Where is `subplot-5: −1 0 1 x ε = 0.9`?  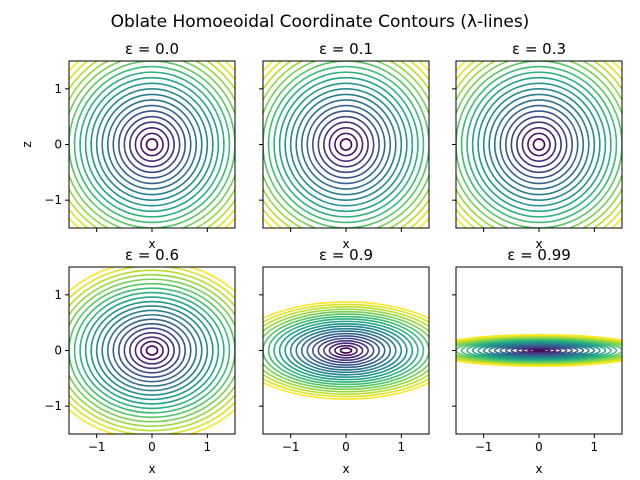 subplot-5: −1 0 1 x ε = 0.9 is located at coordinates (344, 361).